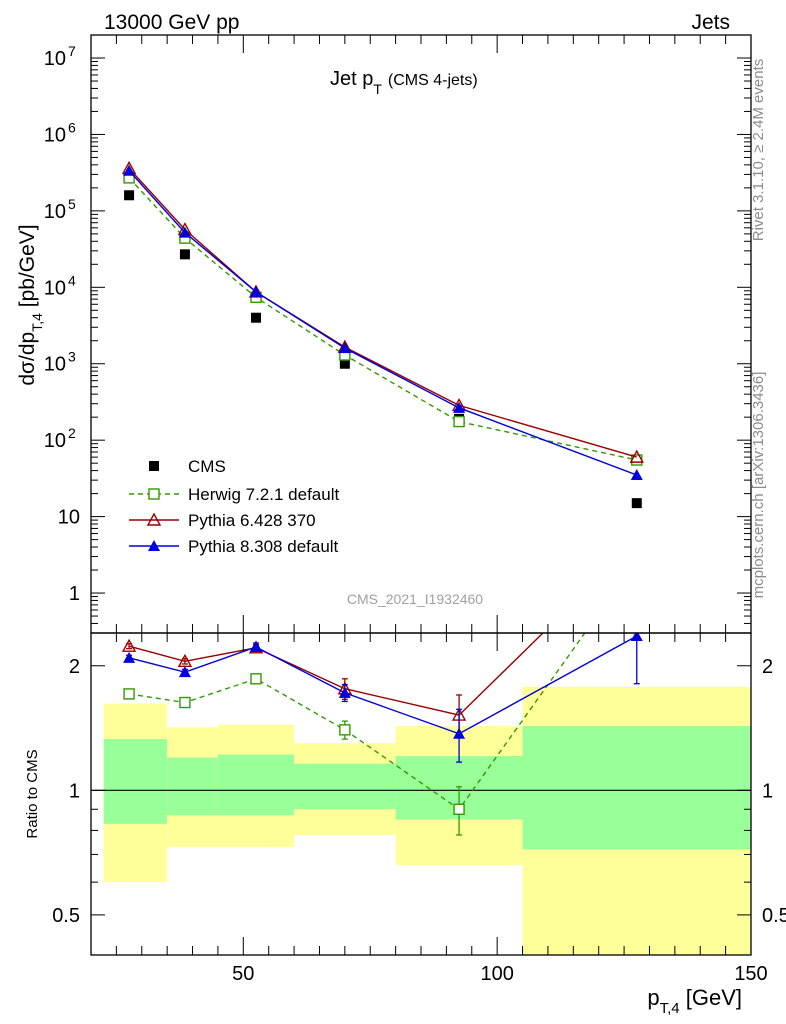 The width and height of the screenshot is (786, 1024). I want to click on main-y-tick-exponent: 5, so click(72, 204).